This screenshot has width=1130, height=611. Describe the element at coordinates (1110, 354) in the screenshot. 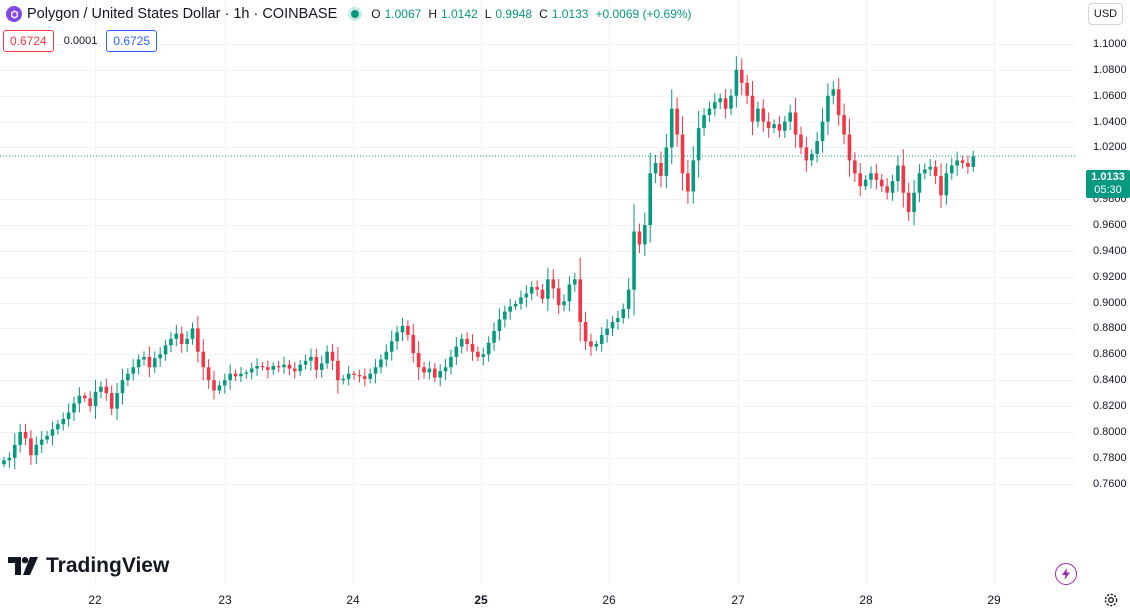

I see `y-tick-label: 0.8600` at that location.